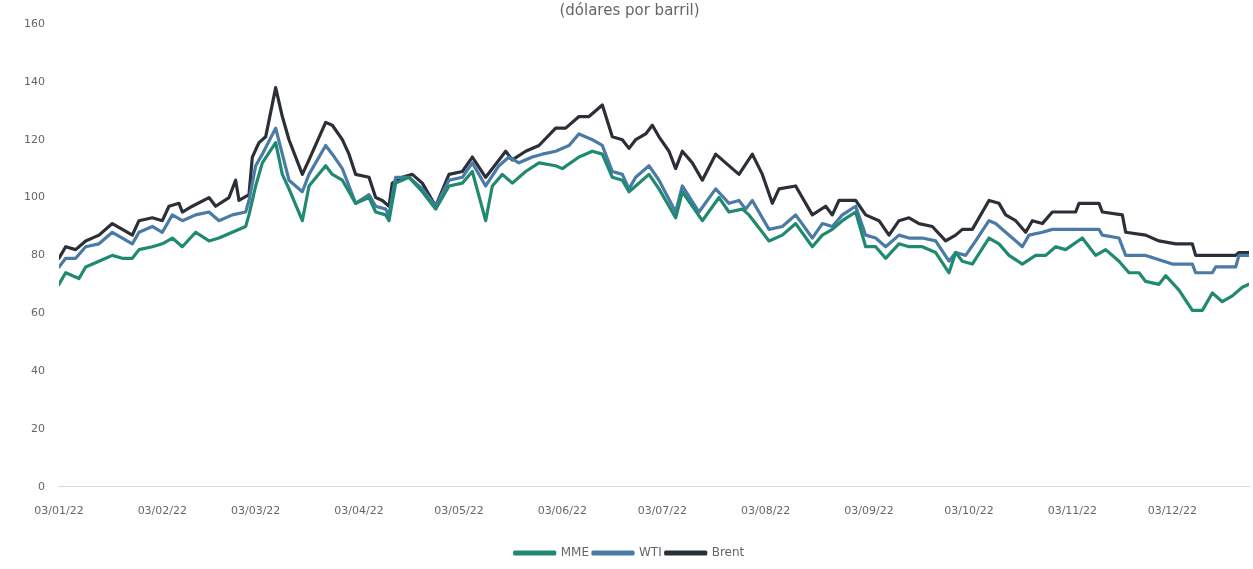  I want to click on x-tick-label: 03/09/22, so click(869, 511).